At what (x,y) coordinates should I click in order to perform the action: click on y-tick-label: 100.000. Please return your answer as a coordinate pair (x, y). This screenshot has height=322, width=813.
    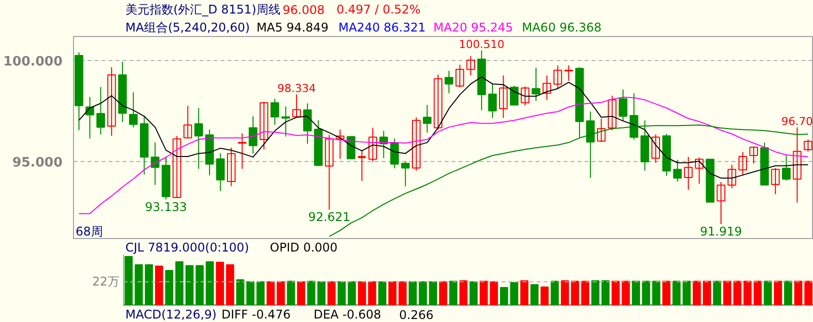
    Looking at the image, I should click on (33, 62).